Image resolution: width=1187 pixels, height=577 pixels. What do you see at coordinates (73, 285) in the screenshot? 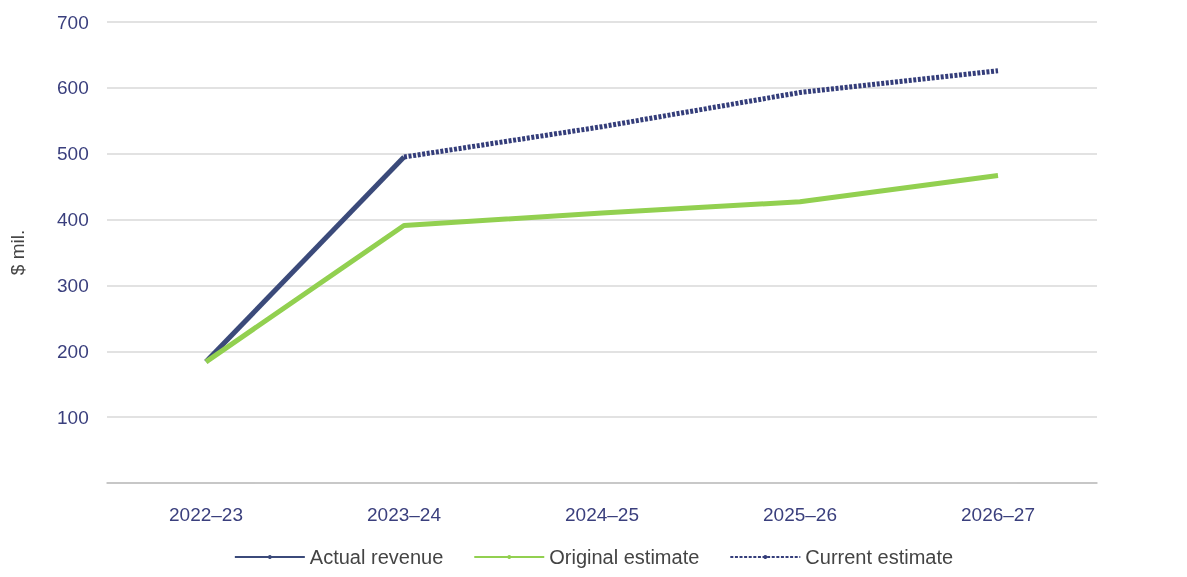
I see `y-tick-label: 300` at bounding box center [73, 285].